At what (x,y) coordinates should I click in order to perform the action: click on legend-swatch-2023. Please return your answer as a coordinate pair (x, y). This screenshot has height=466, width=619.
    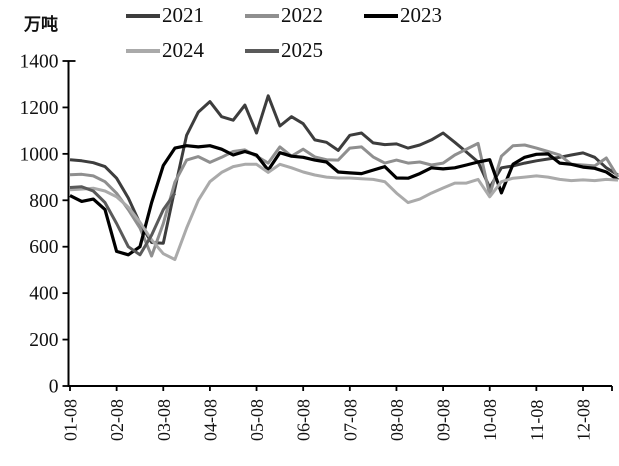
    Looking at the image, I should click on (381, 15).